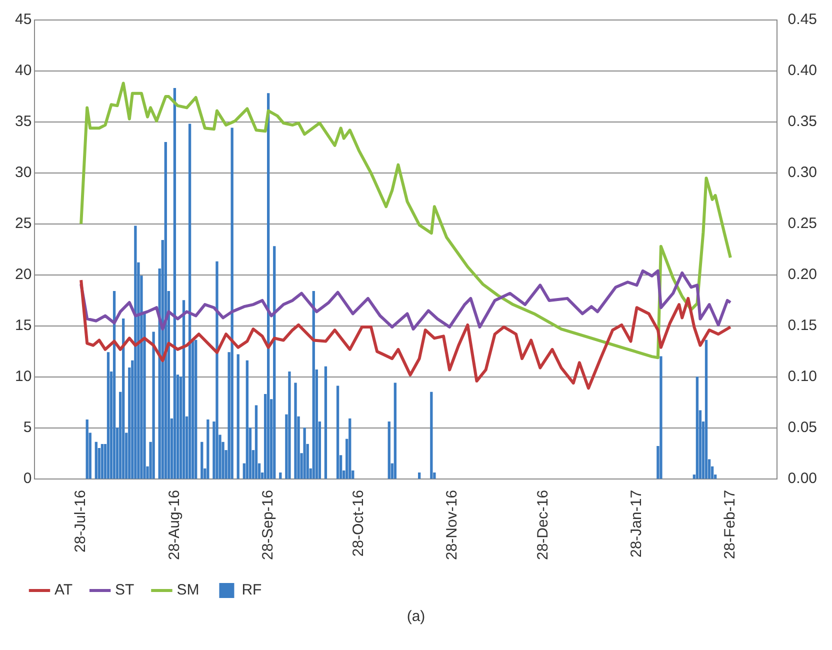 The width and height of the screenshot is (832, 650). Describe the element at coordinates (803, 121) in the screenshot. I see `y2-tick-label: 0.35` at that location.